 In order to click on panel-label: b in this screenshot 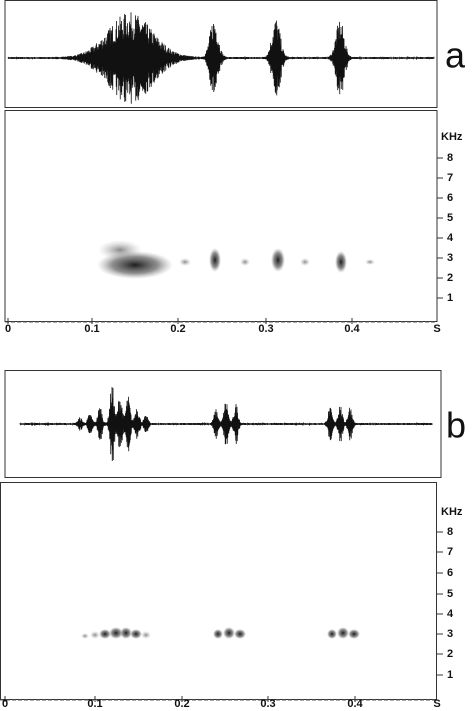, I will do `click(456, 425)`.